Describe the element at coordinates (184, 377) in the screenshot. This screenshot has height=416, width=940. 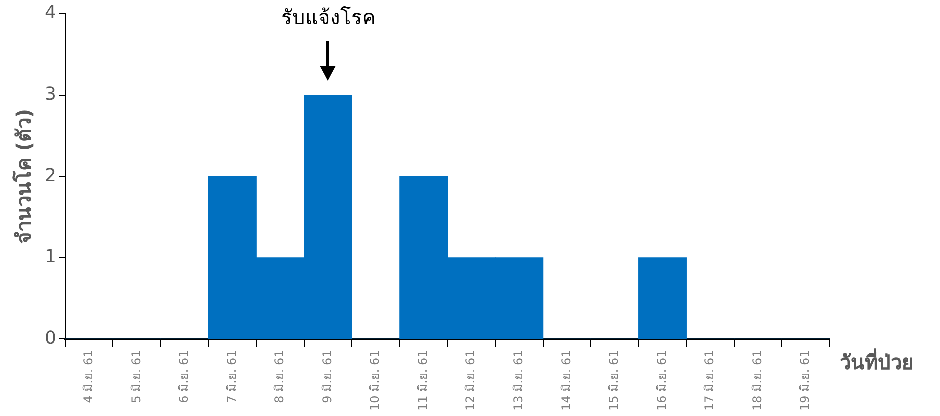
I see `x-tick-label: 6 มิ.ย. 61` at that location.